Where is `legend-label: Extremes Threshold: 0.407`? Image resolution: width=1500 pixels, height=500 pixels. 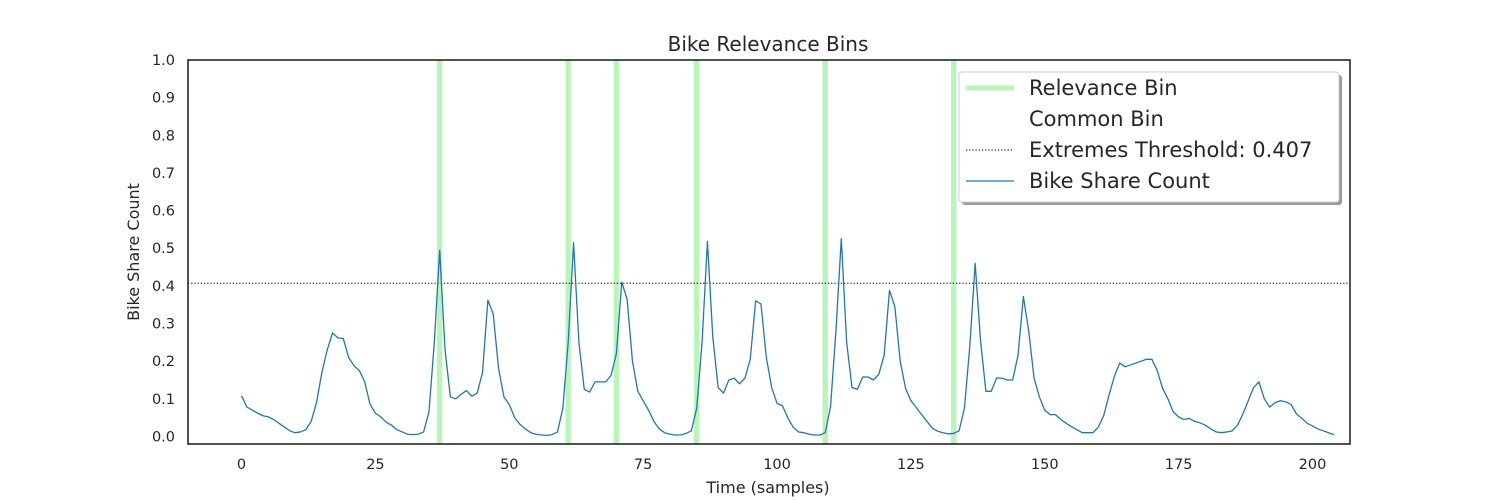 legend-label: Extremes Threshold: 0.407 is located at coordinates (1170, 150).